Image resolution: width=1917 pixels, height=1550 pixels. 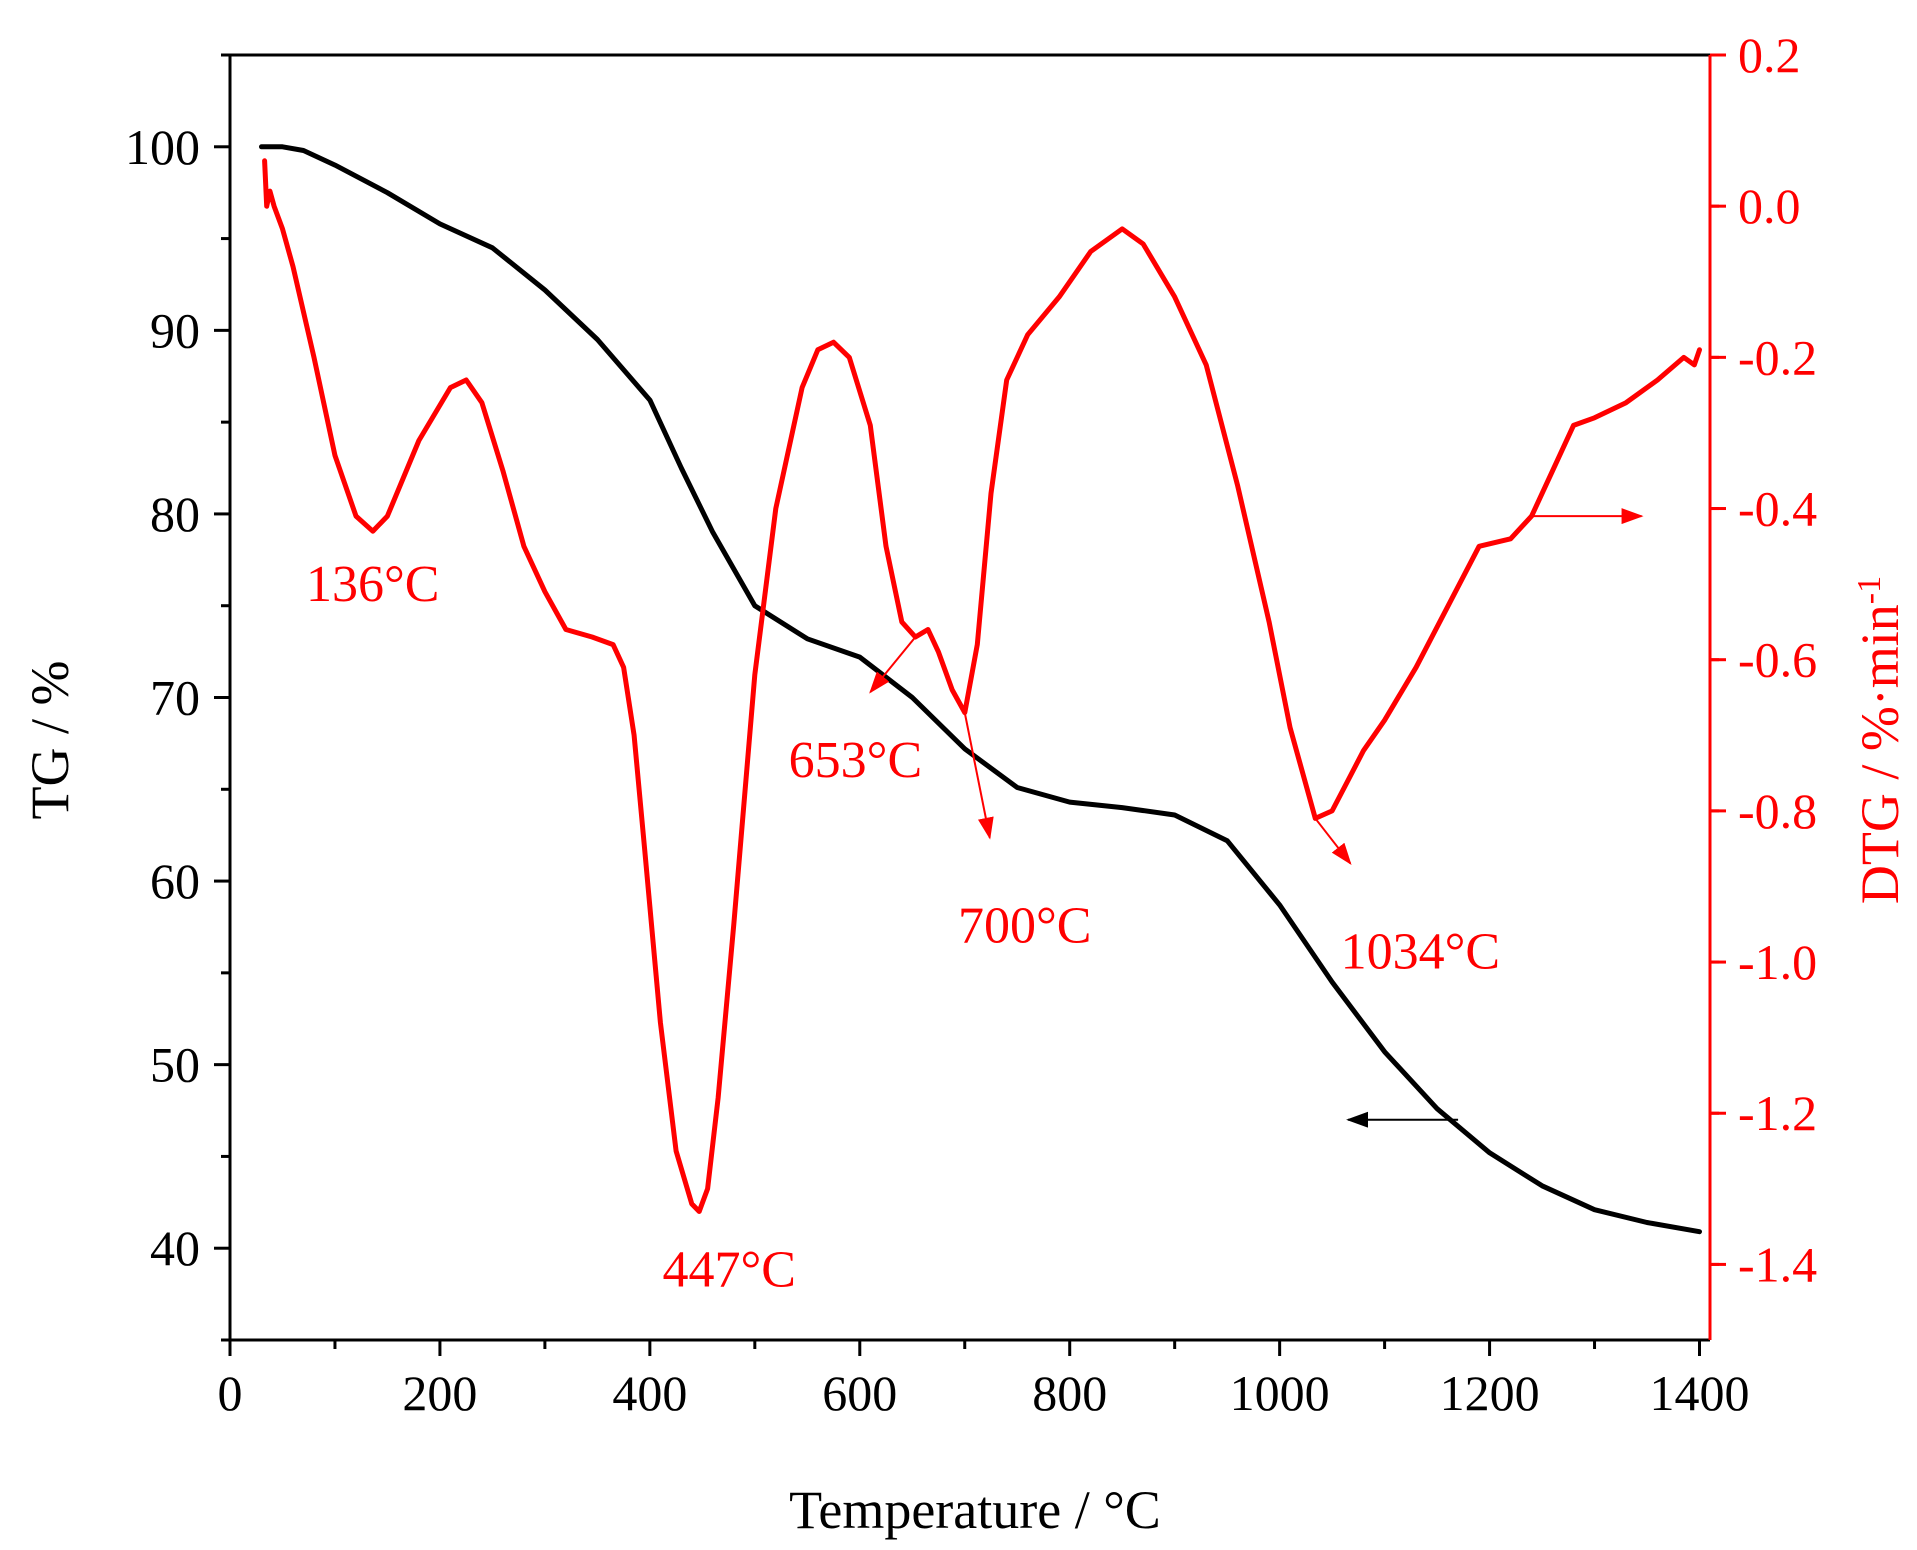 What do you see at coordinates (50, 740) in the screenshot?
I see `y-axis-title-left: TG / %` at bounding box center [50, 740].